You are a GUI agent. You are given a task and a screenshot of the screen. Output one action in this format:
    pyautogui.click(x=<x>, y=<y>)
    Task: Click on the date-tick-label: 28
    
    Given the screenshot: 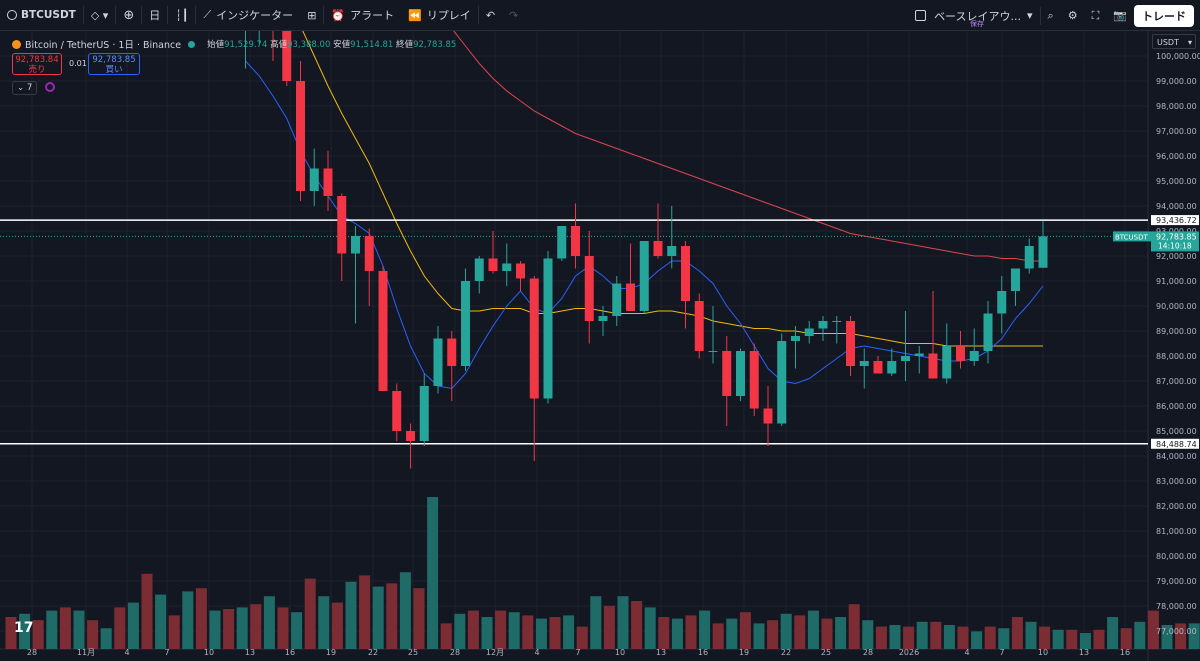 What is the action you would take?
    pyautogui.click(x=455, y=652)
    